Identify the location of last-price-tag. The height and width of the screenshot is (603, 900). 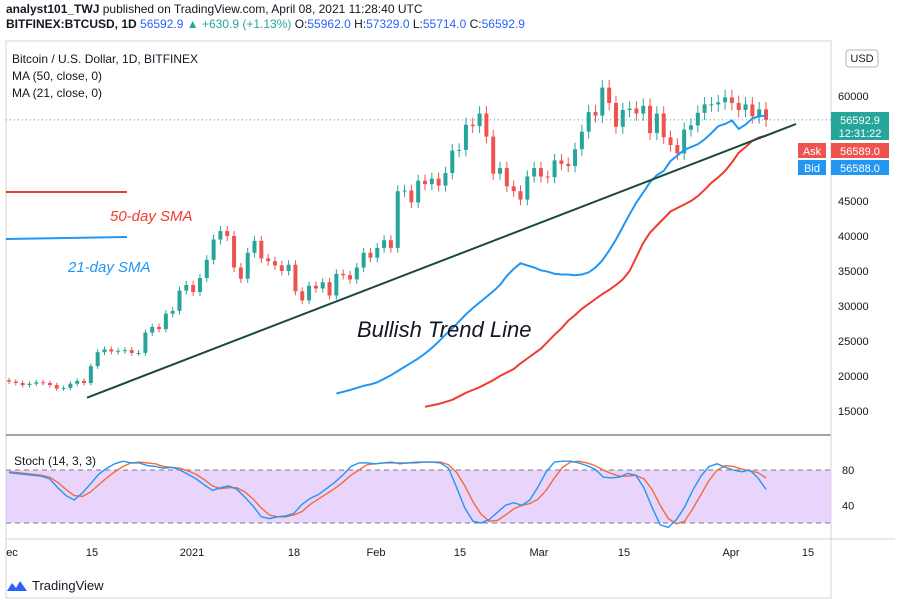
(860, 126).